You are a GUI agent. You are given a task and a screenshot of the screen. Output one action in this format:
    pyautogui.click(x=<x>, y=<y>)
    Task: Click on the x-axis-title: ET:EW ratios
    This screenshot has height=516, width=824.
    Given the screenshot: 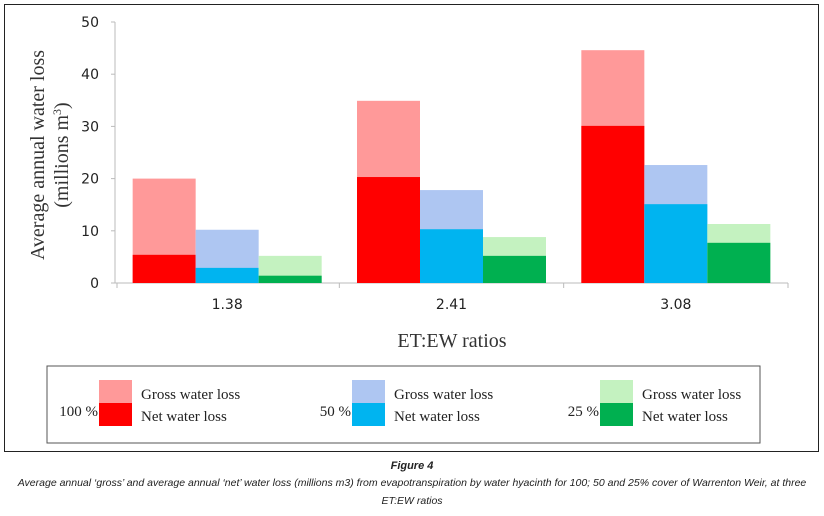 What is the action you would take?
    pyautogui.click(x=451, y=341)
    